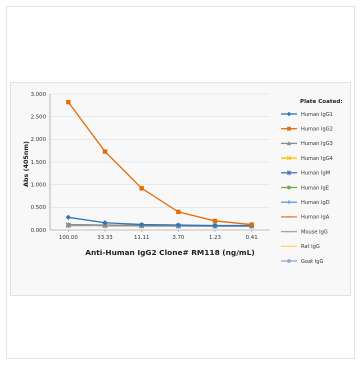 This screenshot has height=365, width=361. I want to click on x-tick-label: 1.23, so click(215, 238).